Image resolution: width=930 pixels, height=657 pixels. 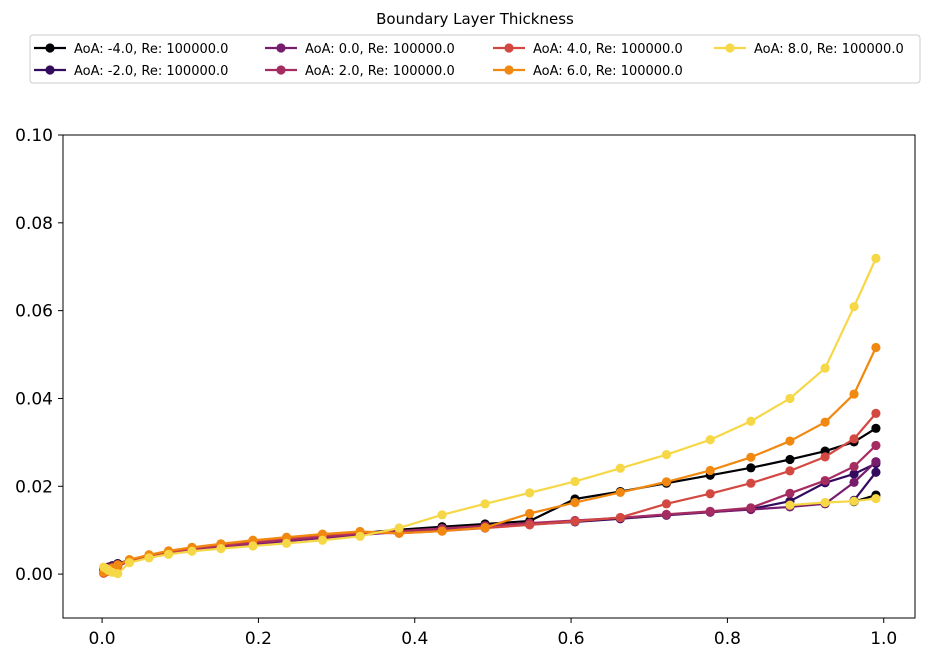 What do you see at coordinates (360, 49) in the screenshot?
I see `legend-entry: AoA: 0.0, Re: 100000.0` at bounding box center [360, 49].